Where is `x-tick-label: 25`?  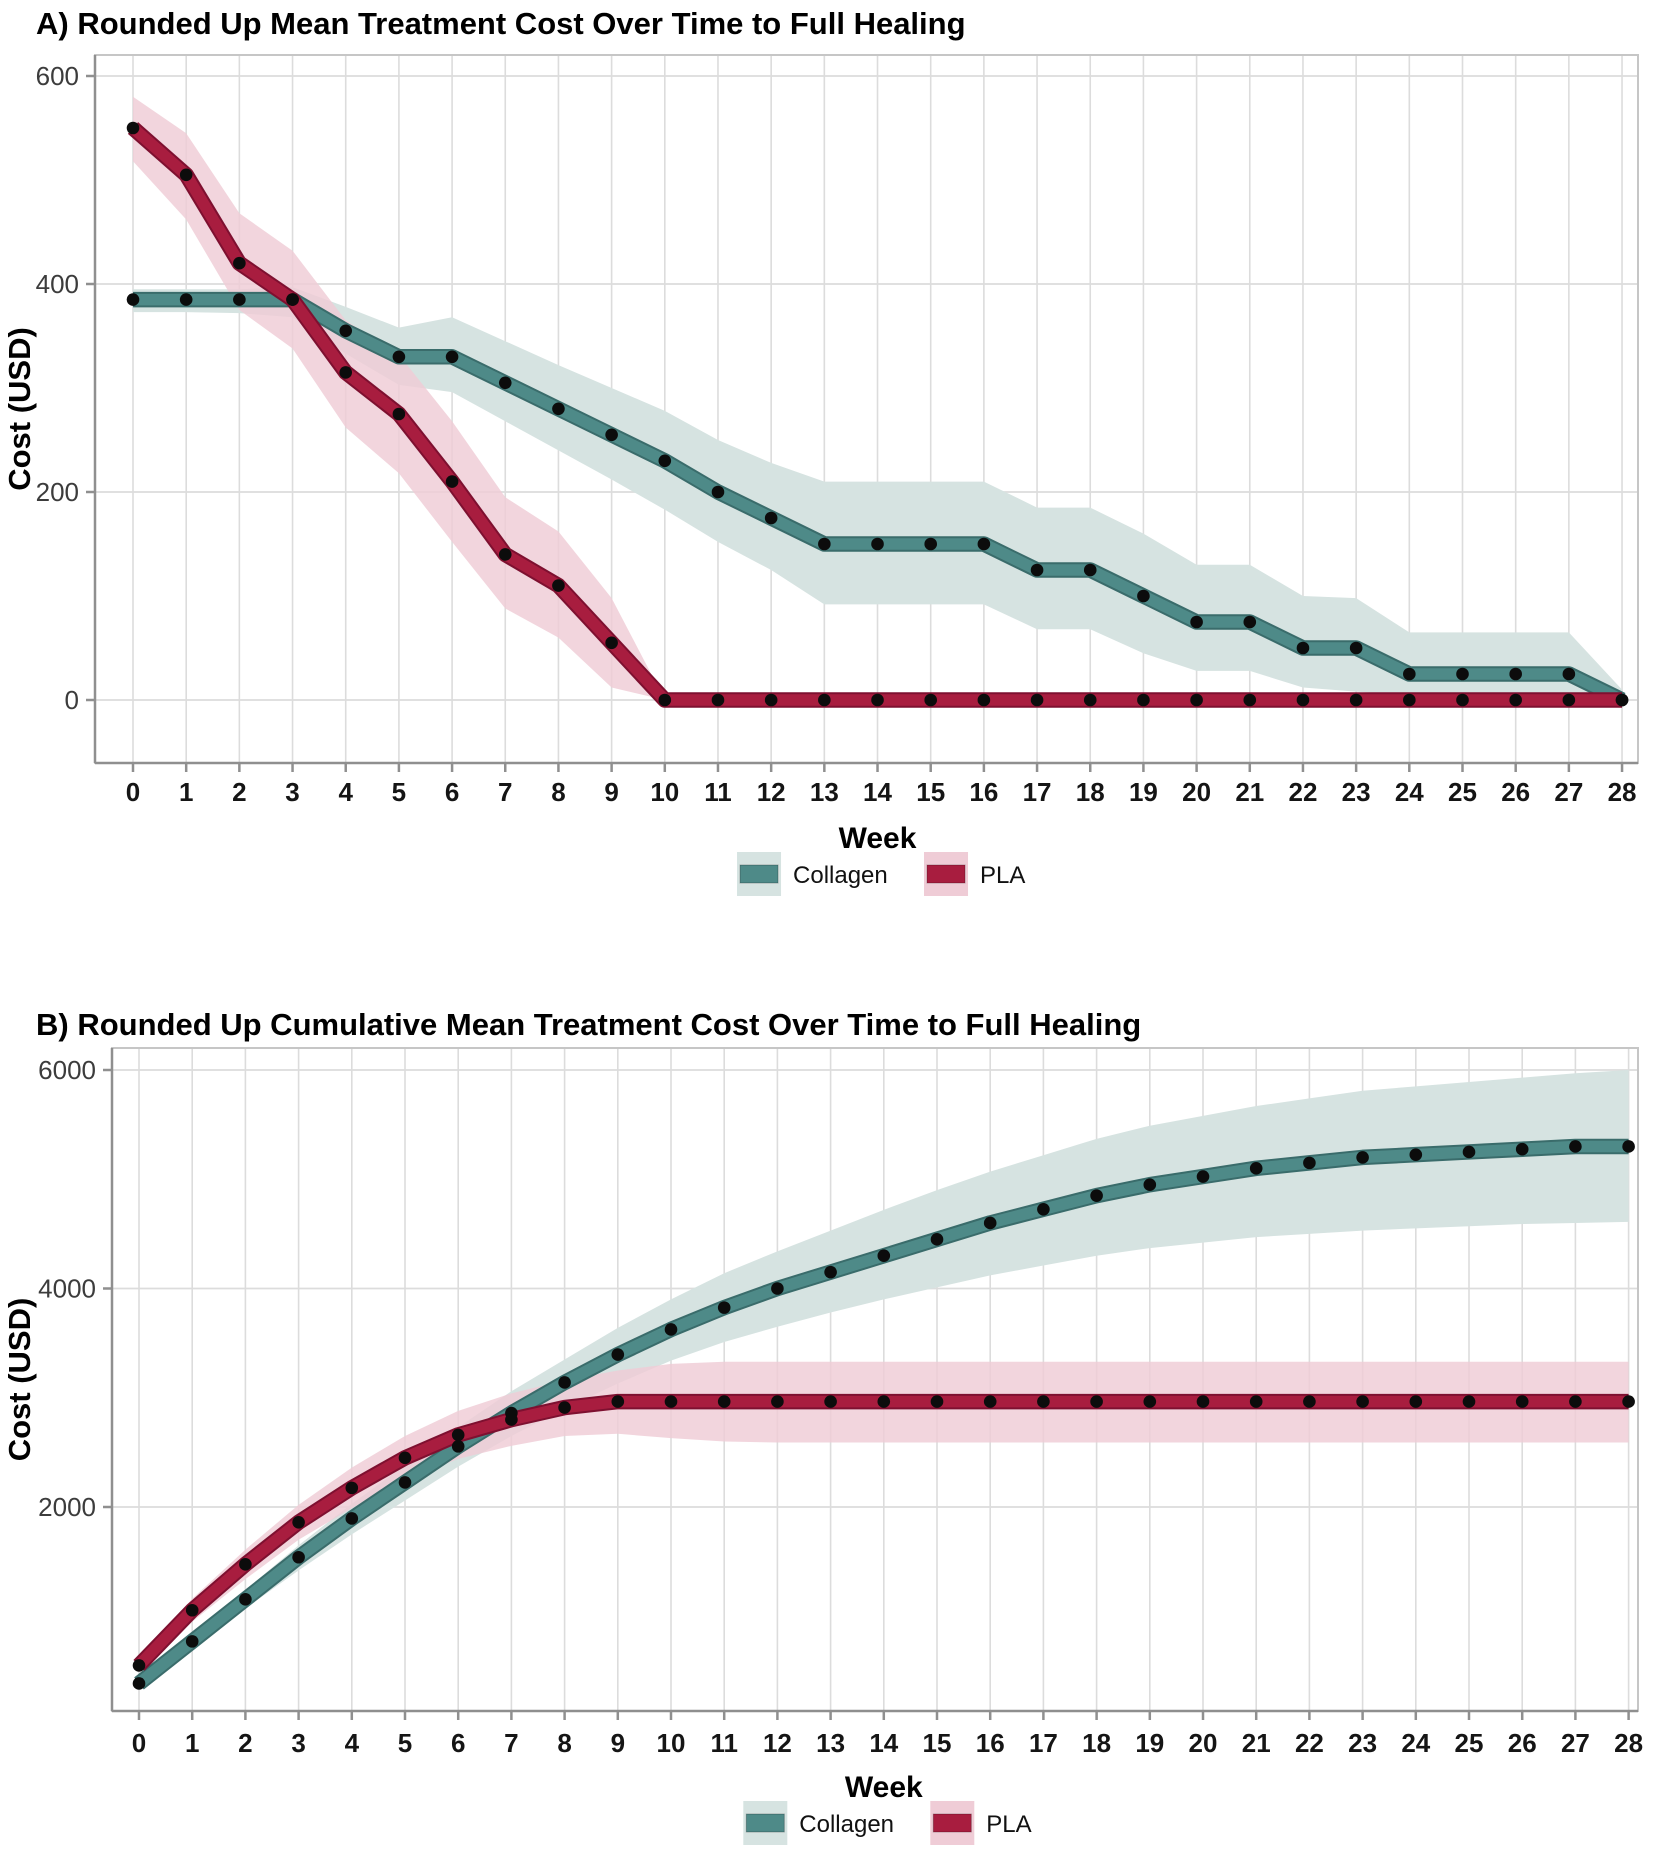
x-tick-label: 25 is located at coordinates (1462, 792).